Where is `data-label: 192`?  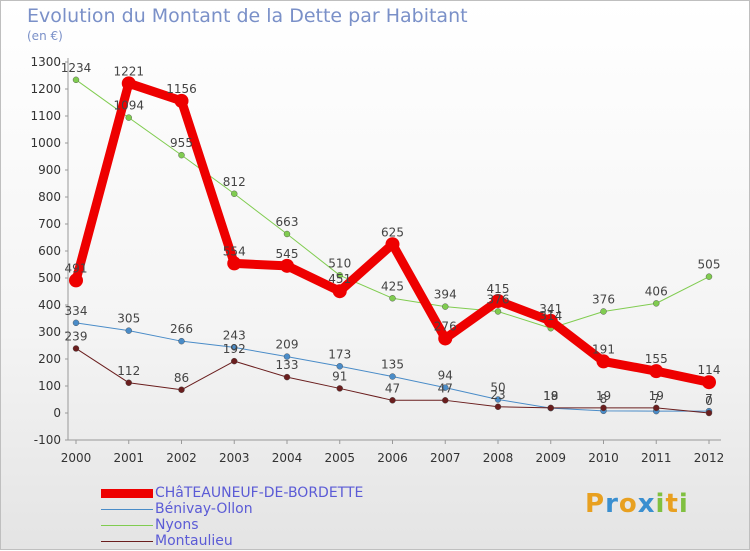 data-label: 192 is located at coordinates (234, 349).